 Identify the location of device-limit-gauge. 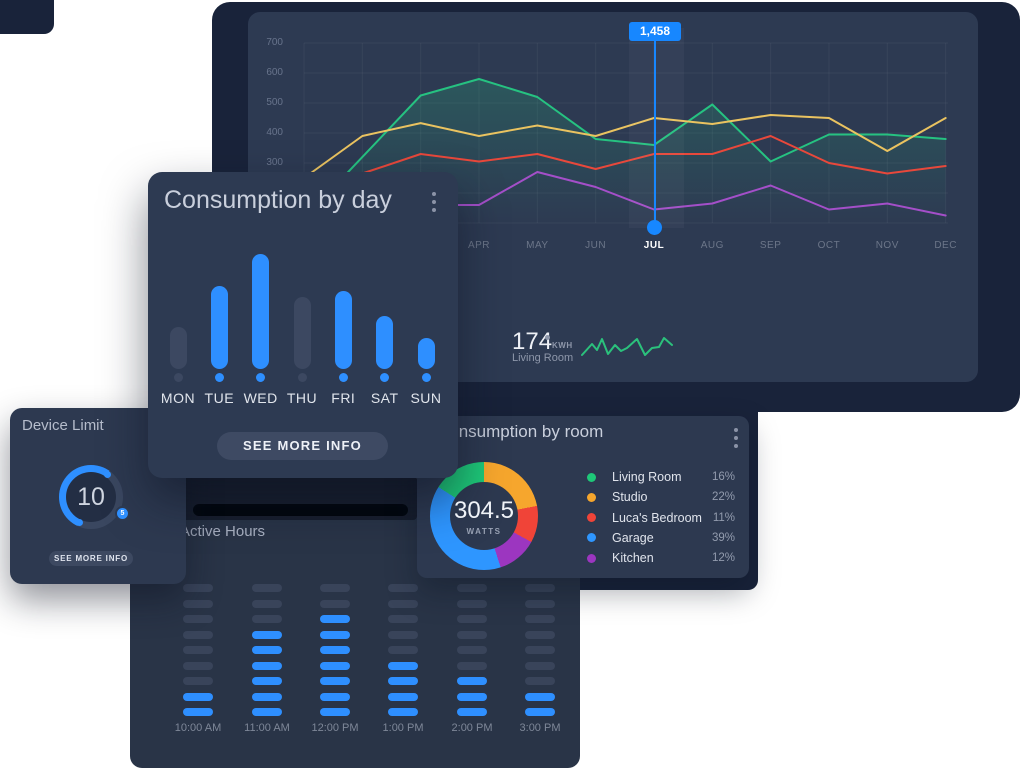
(91, 497).